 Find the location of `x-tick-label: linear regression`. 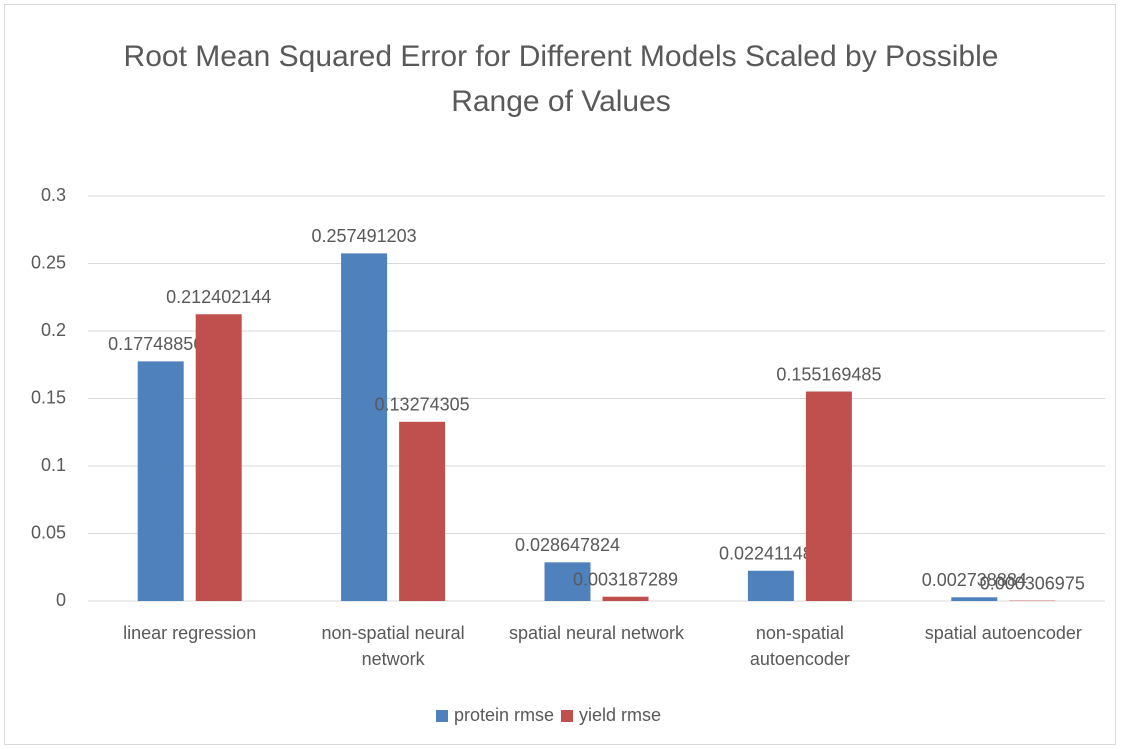

x-tick-label: linear regression is located at coordinates (190, 633).